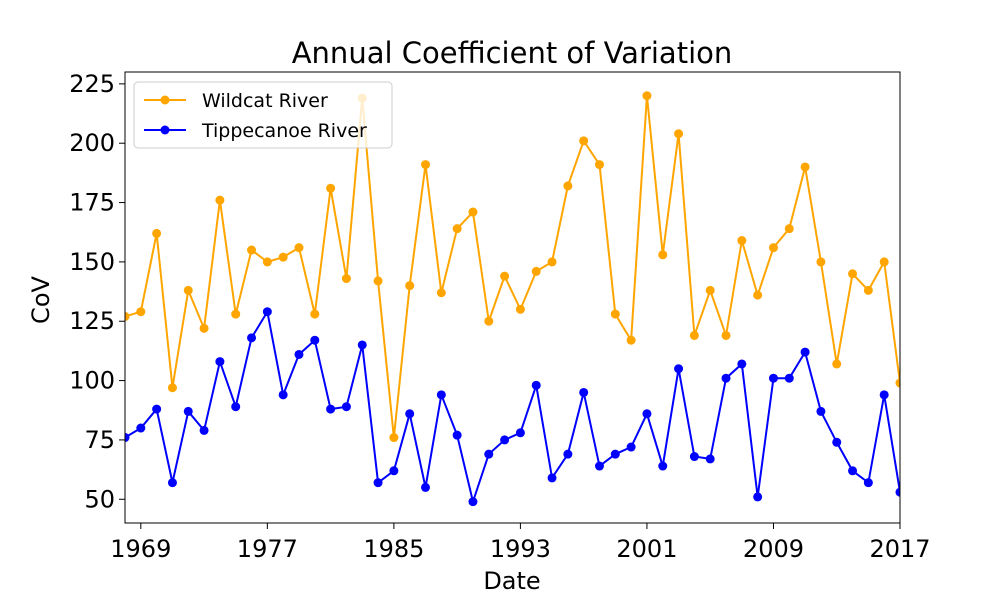 Image resolution: width=1000 pixels, height=604 pixels. I want to click on legend: Wildcat River Tippecanoe River, so click(263, 115).